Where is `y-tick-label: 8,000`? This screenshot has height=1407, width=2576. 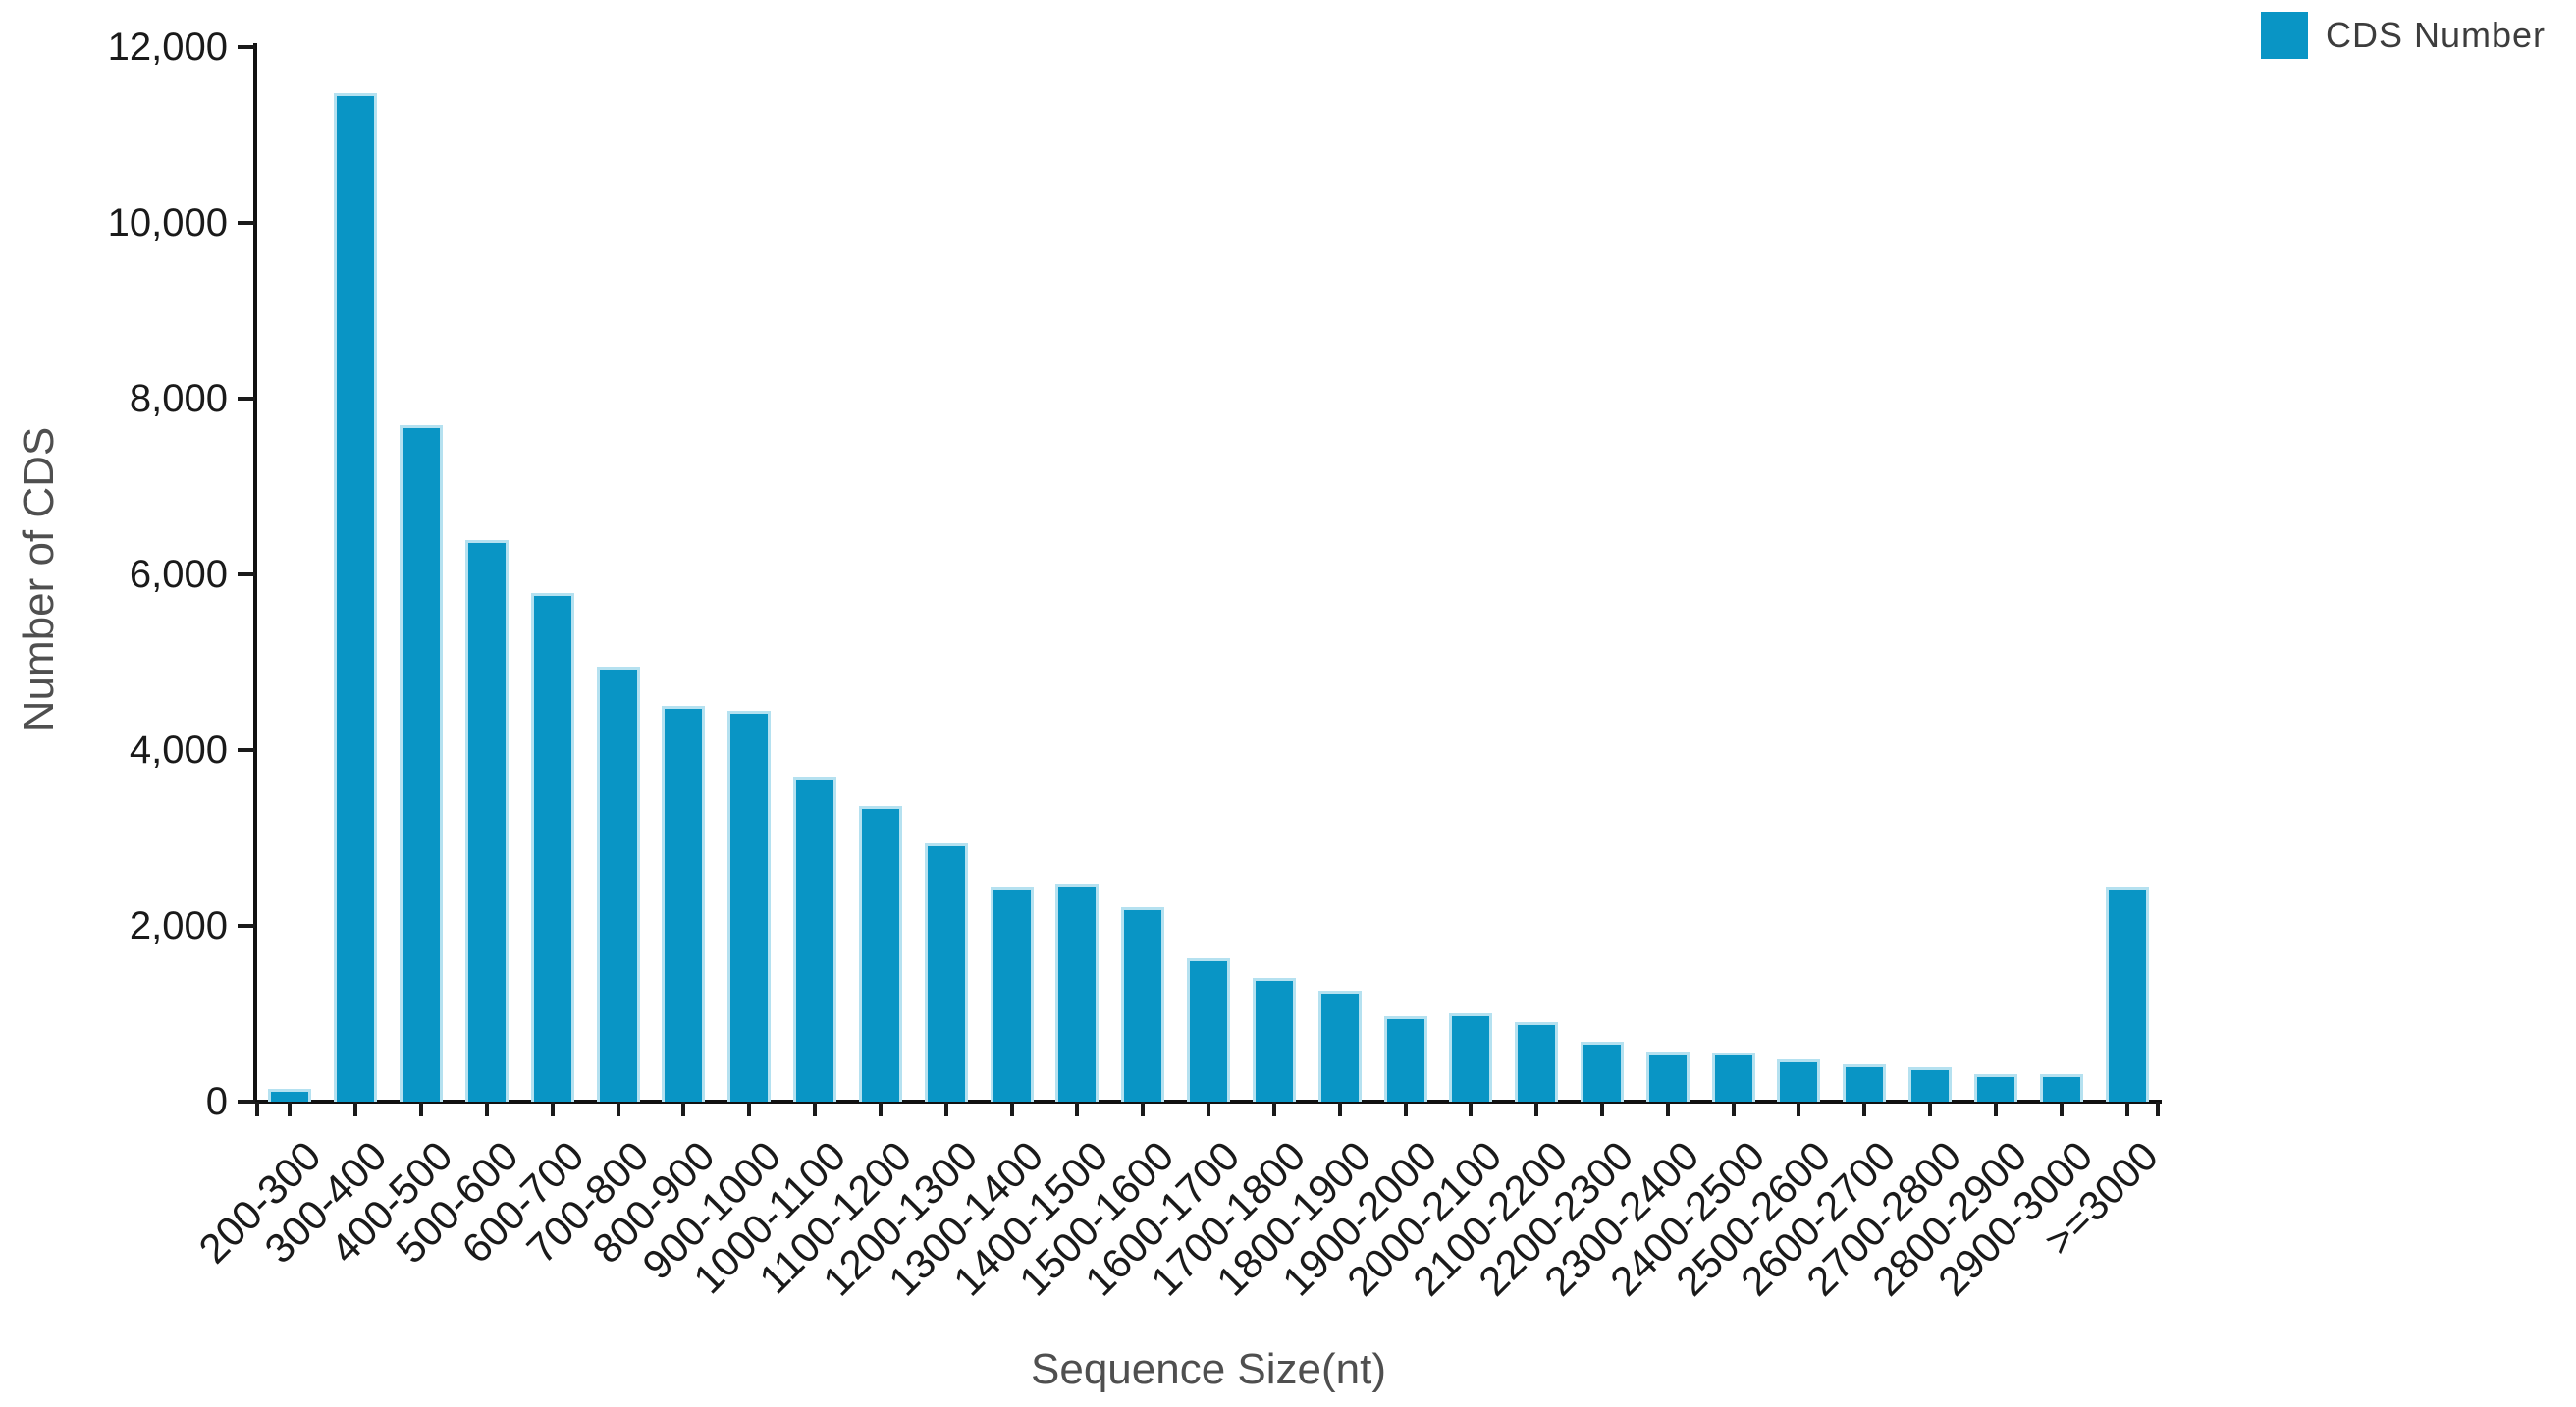 y-tick-label: 8,000 is located at coordinates (178, 398).